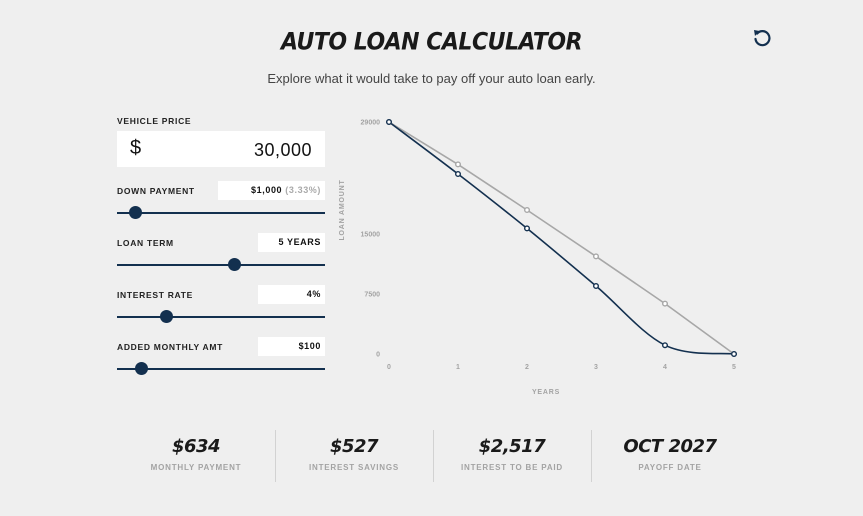  I want to click on reset-icon, so click(762, 38).